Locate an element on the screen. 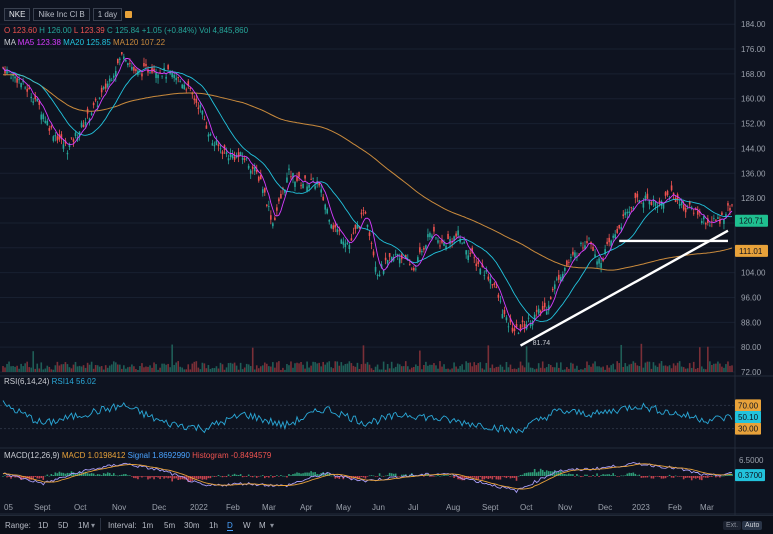  auto-toggle: Auto is located at coordinates (752, 525).